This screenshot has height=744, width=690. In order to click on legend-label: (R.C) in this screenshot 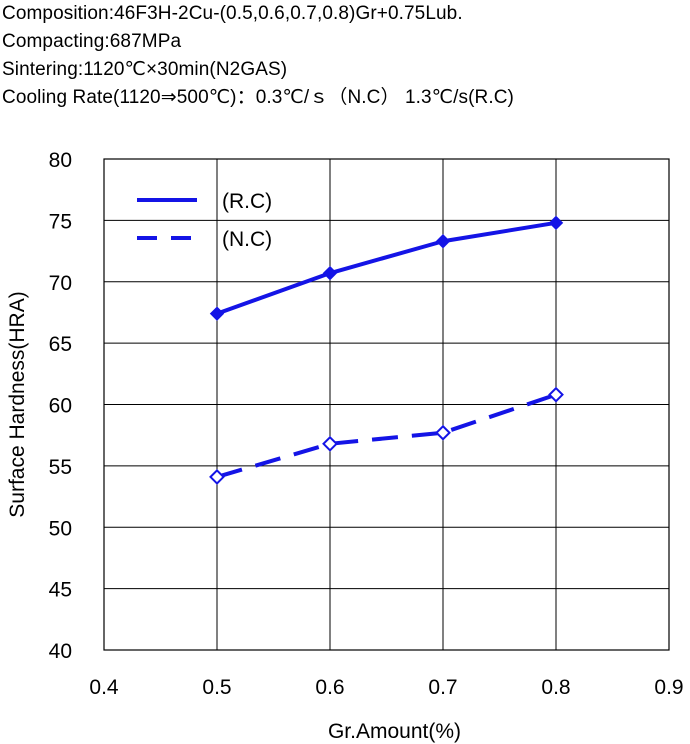, I will do `click(247, 201)`.